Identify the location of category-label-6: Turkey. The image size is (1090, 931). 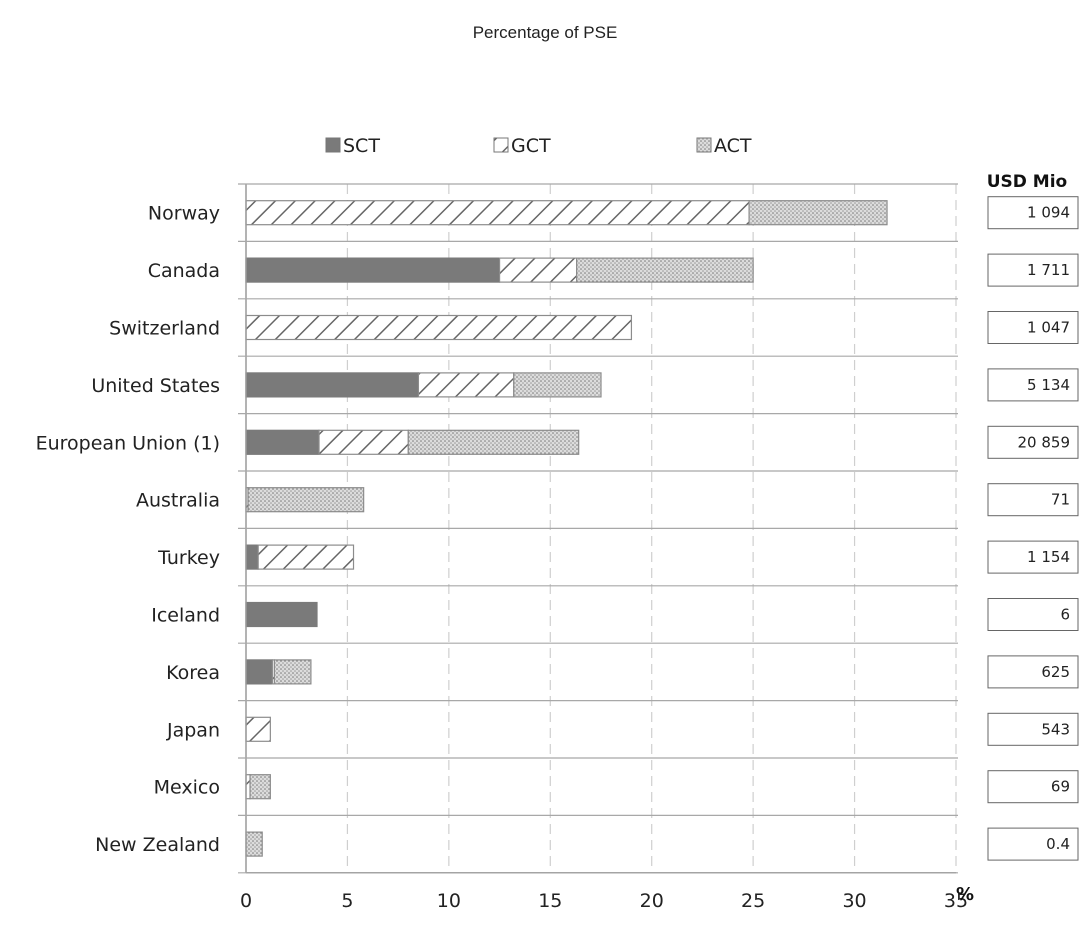
(188, 558).